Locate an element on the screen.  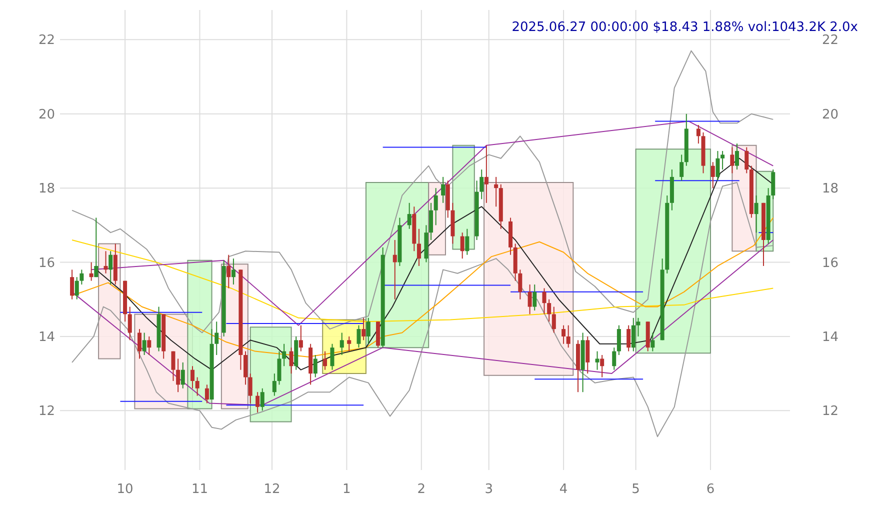
y-tick-label: 14 is located at coordinates (46, 337).